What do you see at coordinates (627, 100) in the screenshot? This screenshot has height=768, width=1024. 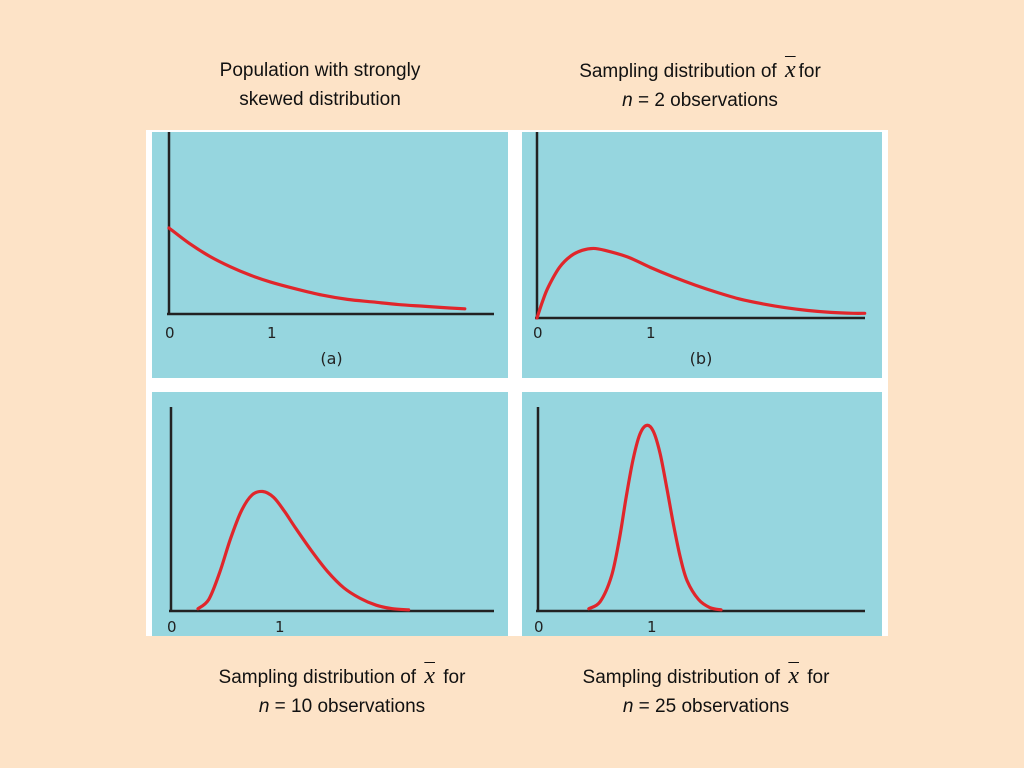 I see `caption-n2-n: n` at bounding box center [627, 100].